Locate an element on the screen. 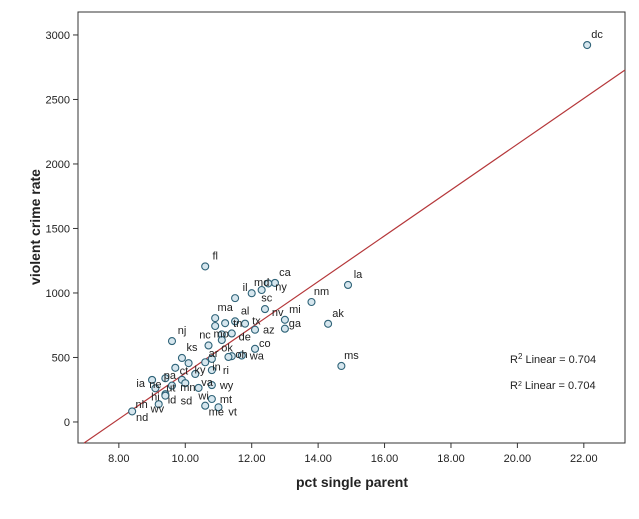 This screenshot has height=519, width=639. x-tick-label: 14.00 is located at coordinates (318, 459).